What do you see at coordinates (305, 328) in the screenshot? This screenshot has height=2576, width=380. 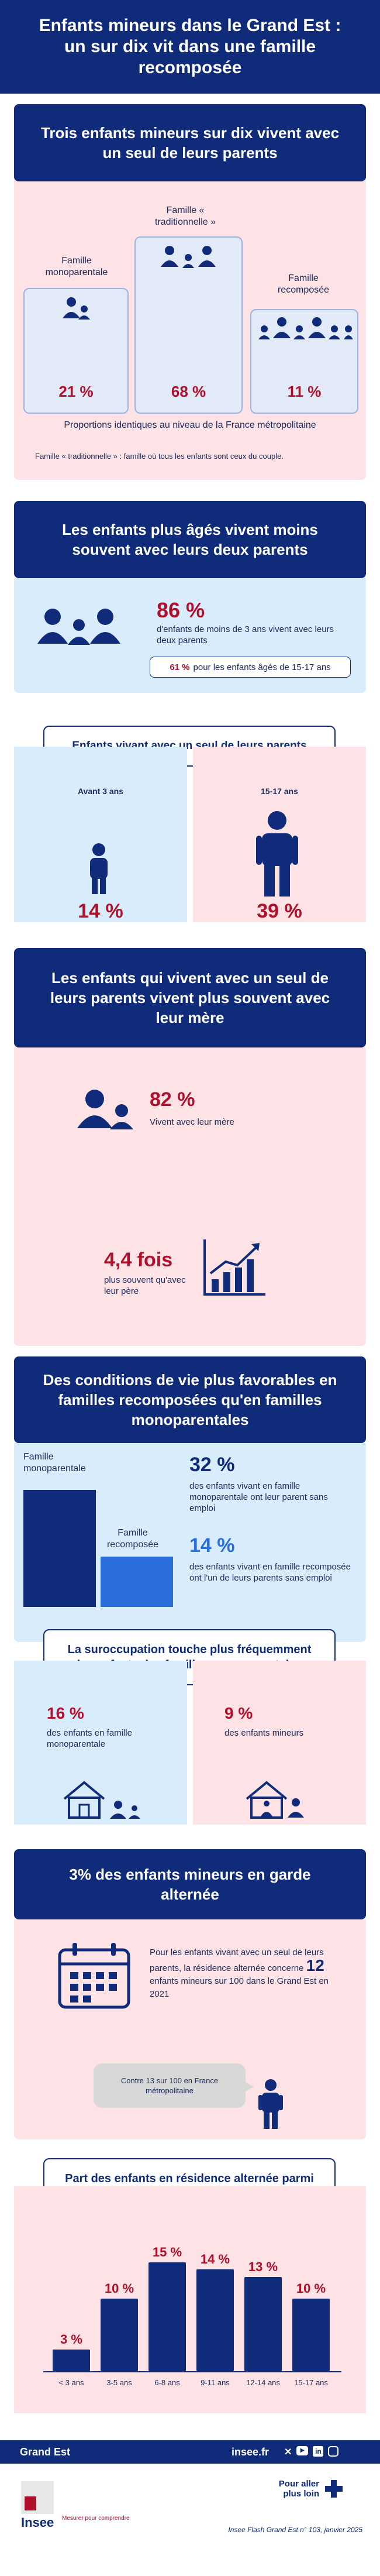 I see `blended-family-icon` at bounding box center [305, 328].